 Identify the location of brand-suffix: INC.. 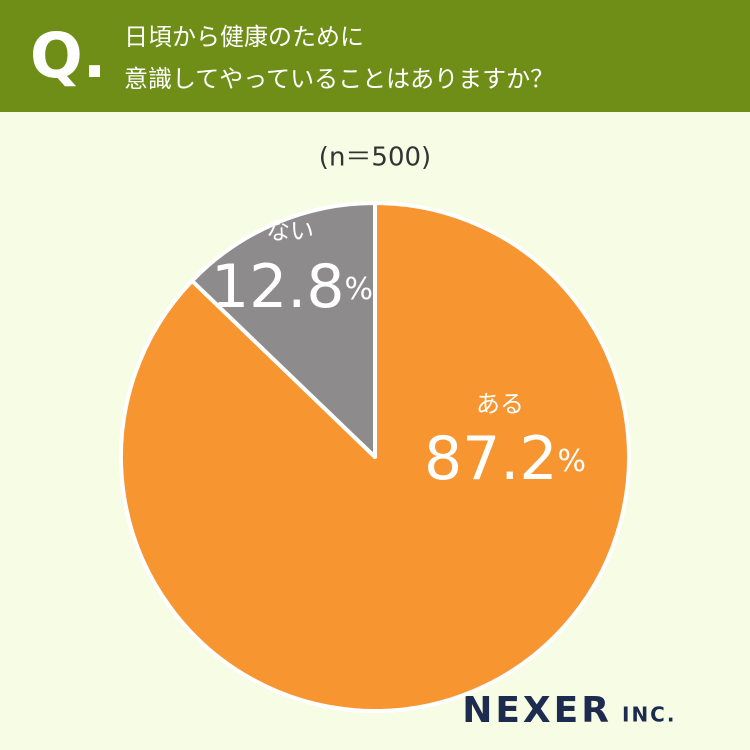
(649, 715).